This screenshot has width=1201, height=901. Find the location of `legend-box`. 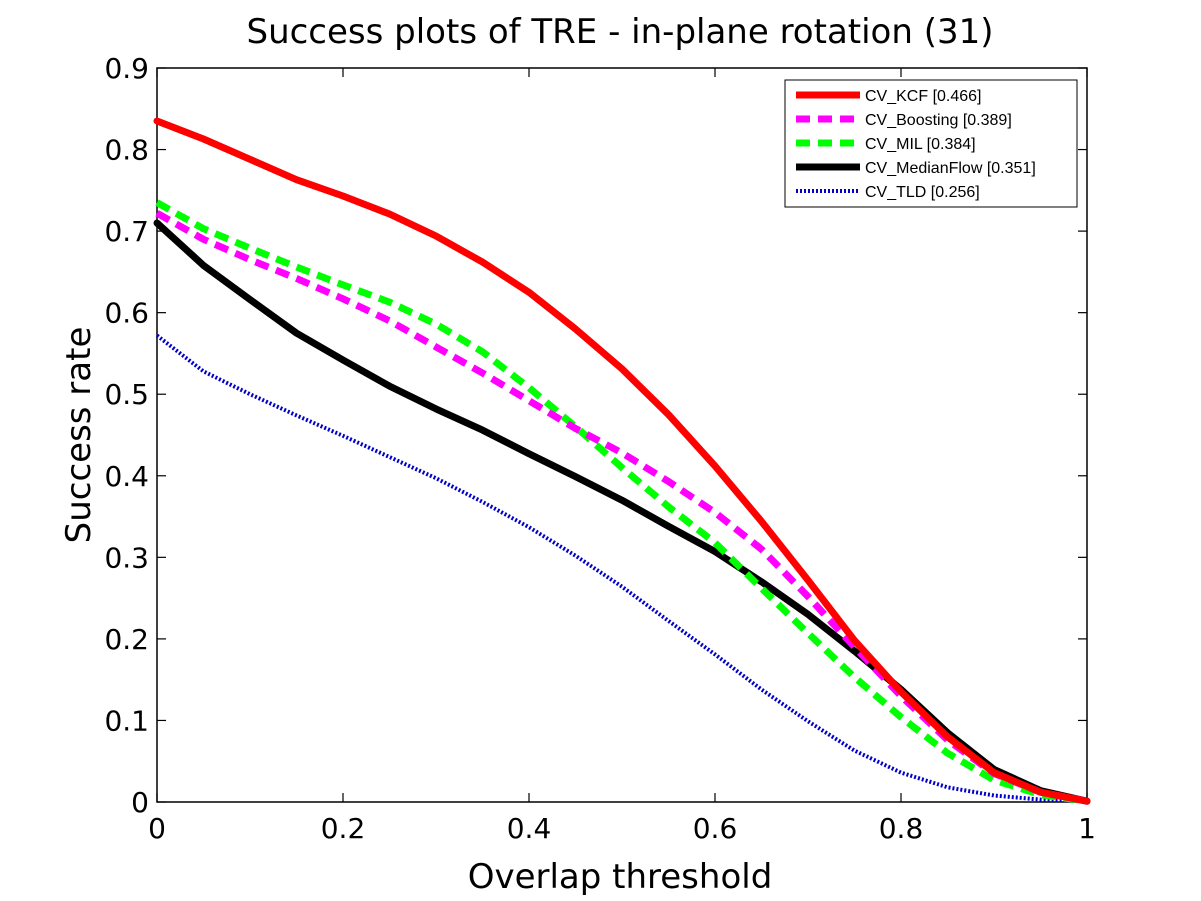

legend-box is located at coordinates (931, 143).